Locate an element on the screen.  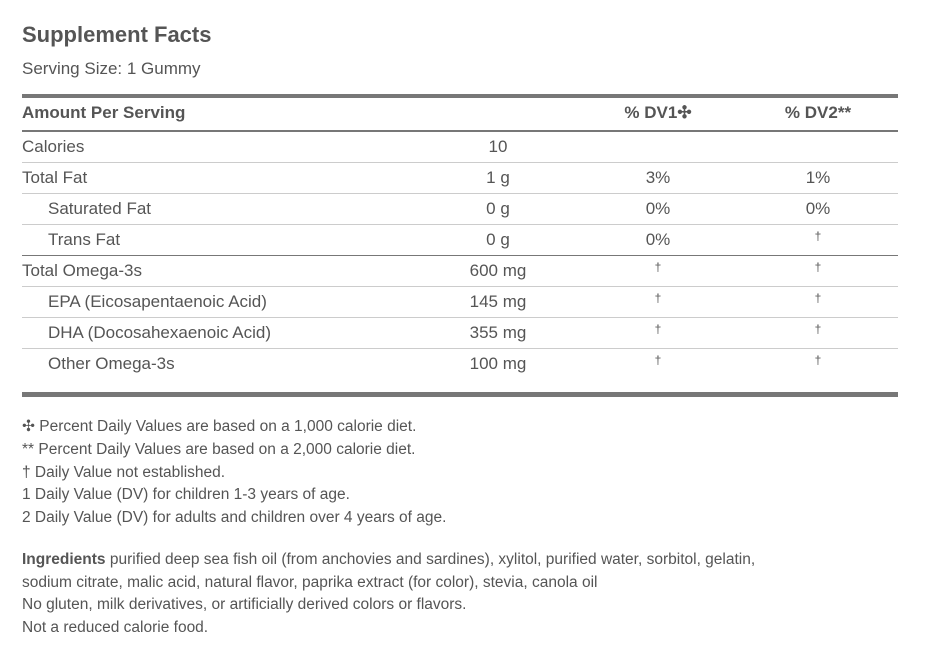
nutrient-name: Calories is located at coordinates (53, 146).